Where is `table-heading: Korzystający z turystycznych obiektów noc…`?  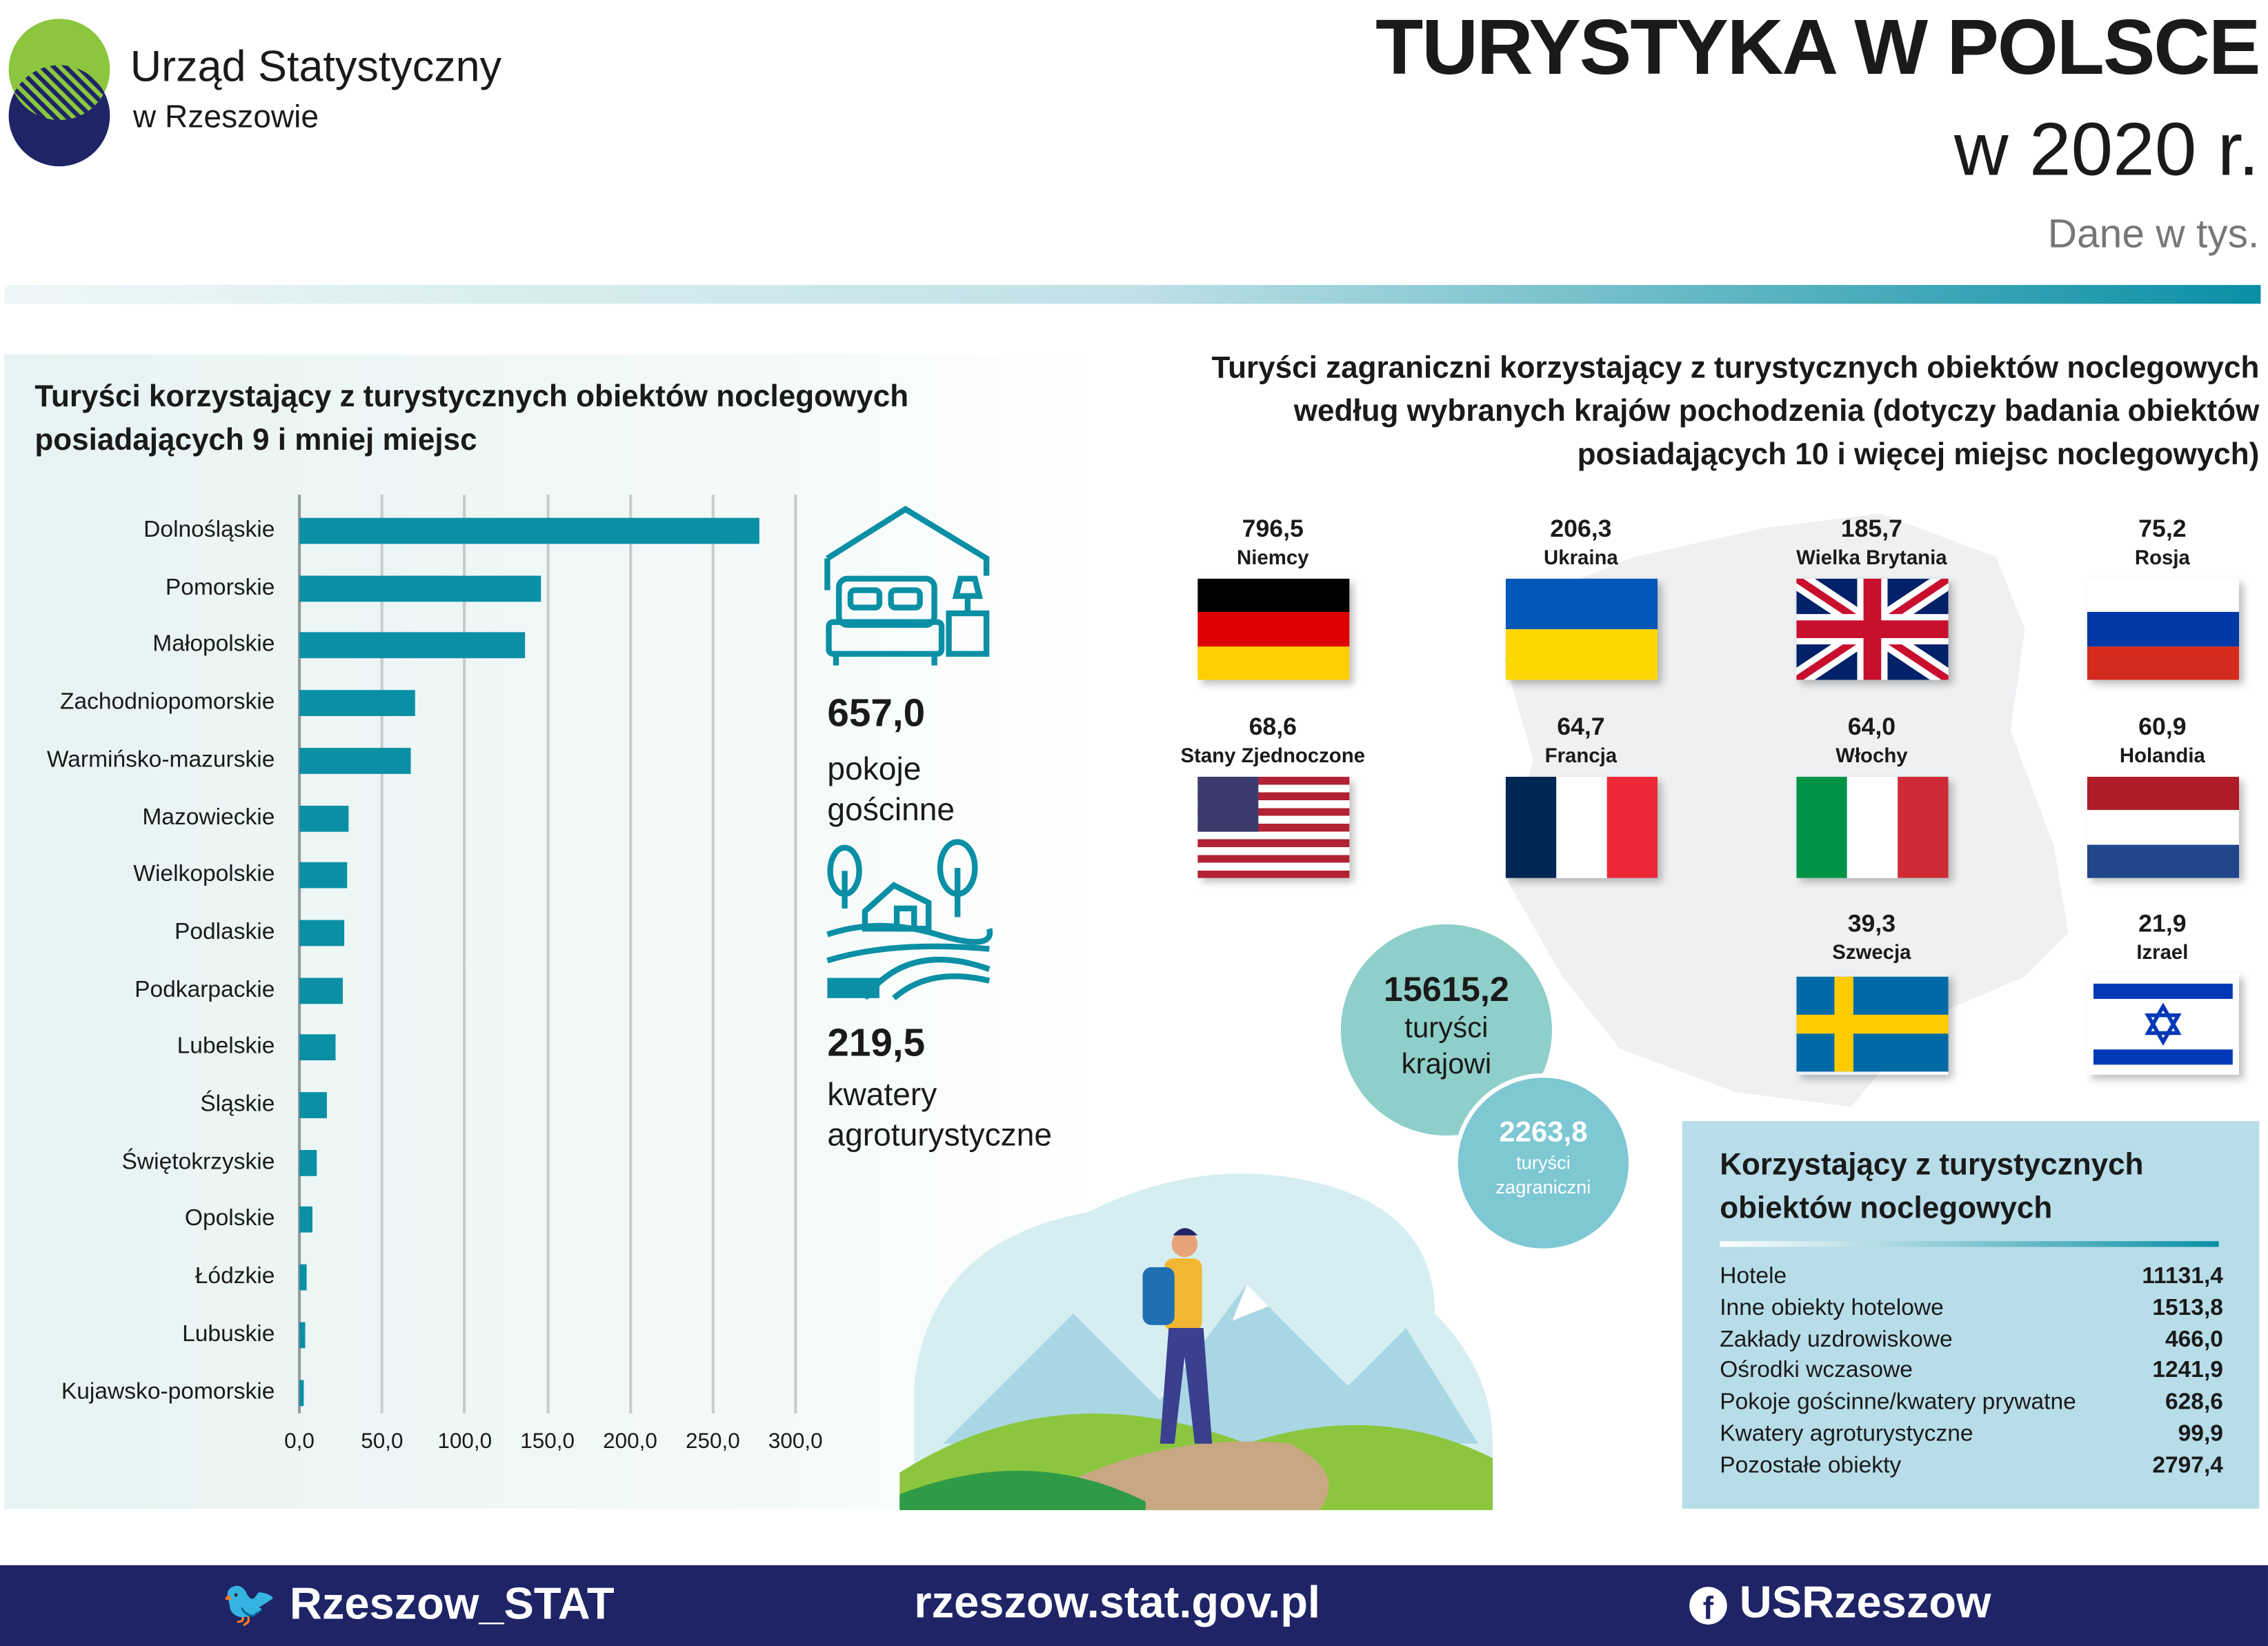
table-heading: Korzystający z turystycznych obiektów noc… is located at coordinates (1931, 1187).